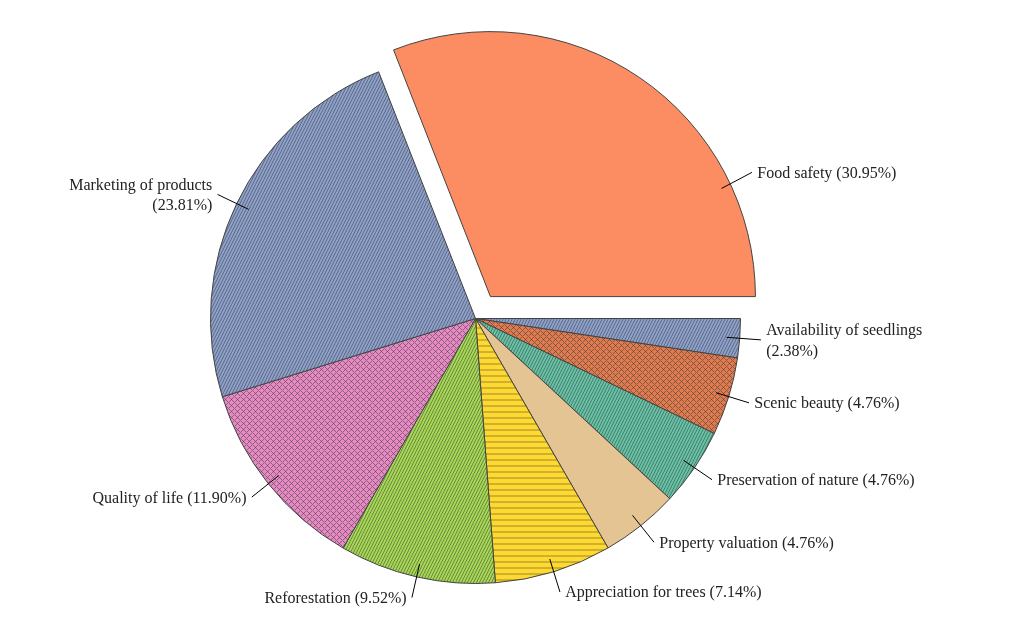 This screenshot has width=1011, height=626. I want to click on slice-label: Availability of seedlings, so click(844, 330).